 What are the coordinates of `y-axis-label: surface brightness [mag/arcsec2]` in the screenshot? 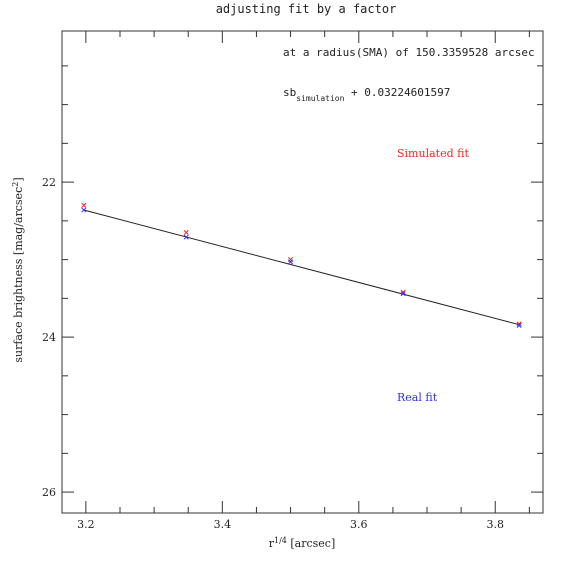 It's located at (18, 269).